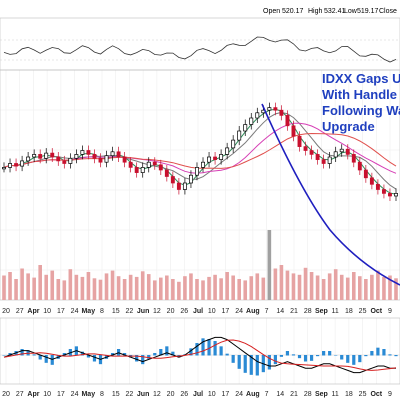 This screenshot has width=400, height=405. What do you see at coordinates (33, 311) in the screenshot?
I see `x-tick-upper: Apr` at bounding box center [33, 311].